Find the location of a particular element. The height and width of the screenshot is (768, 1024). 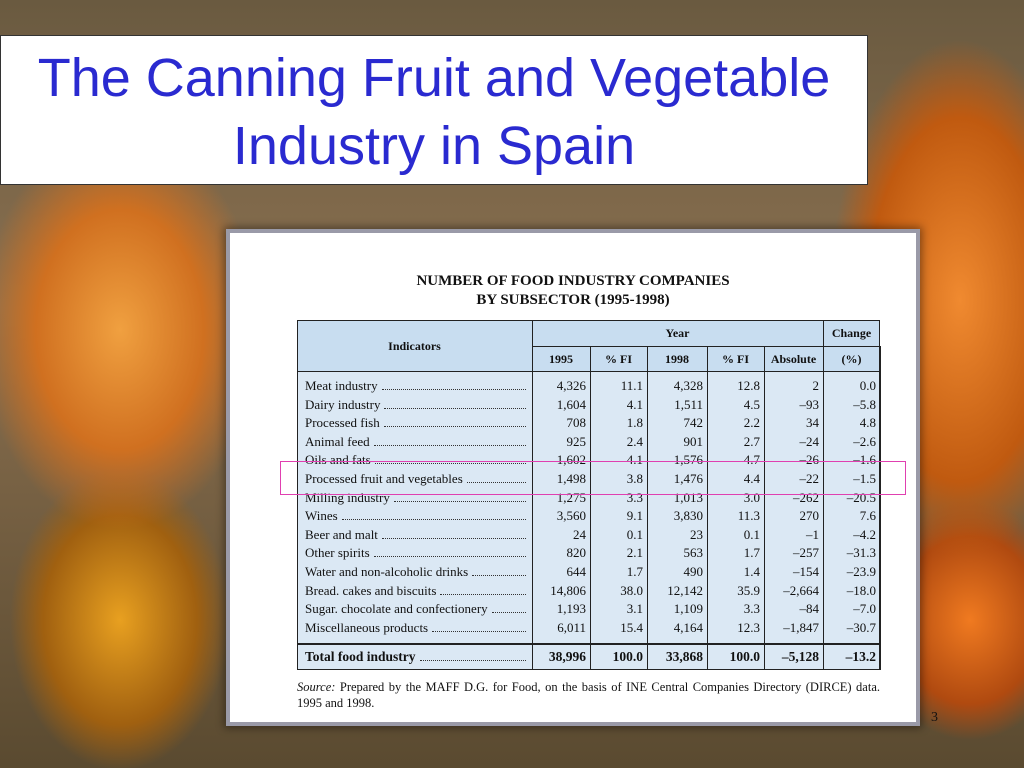

header-cell: 1998 is located at coordinates (677, 359).